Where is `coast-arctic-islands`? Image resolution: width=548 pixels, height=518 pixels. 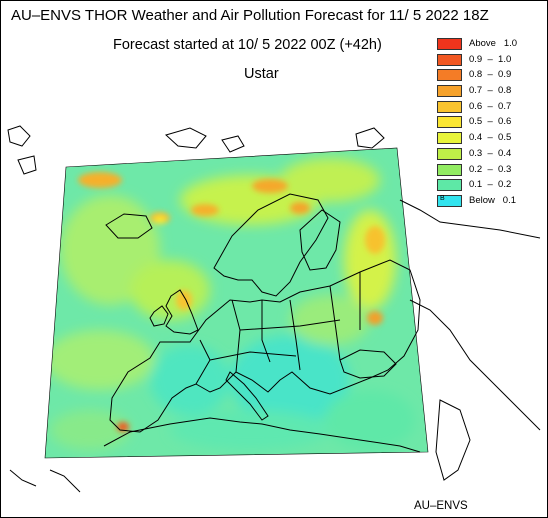
coast-arctic-islands is located at coordinates (196, 150).